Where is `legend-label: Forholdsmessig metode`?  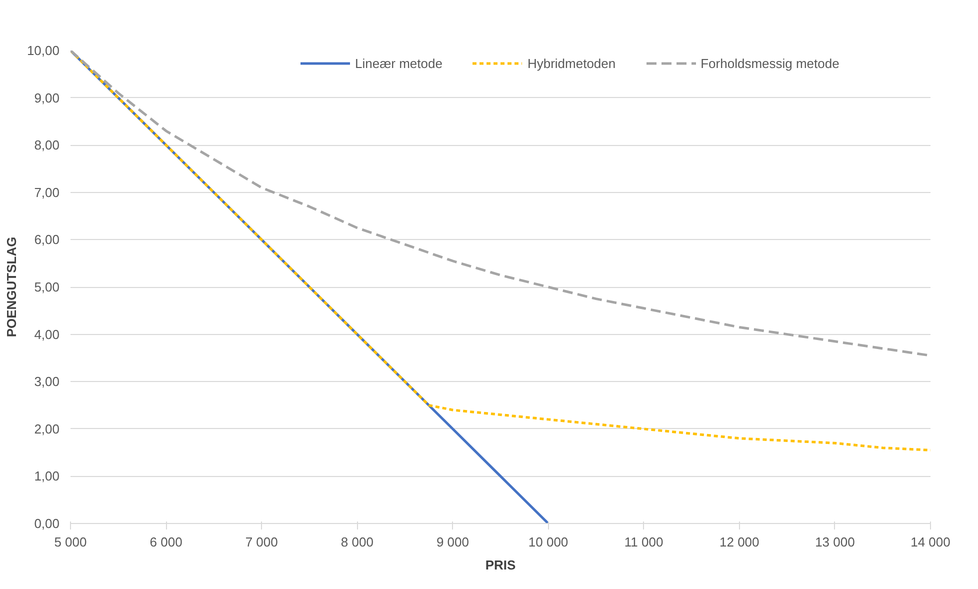
legend-label: Forholdsmessig metode is located at coordinates (770, 63).